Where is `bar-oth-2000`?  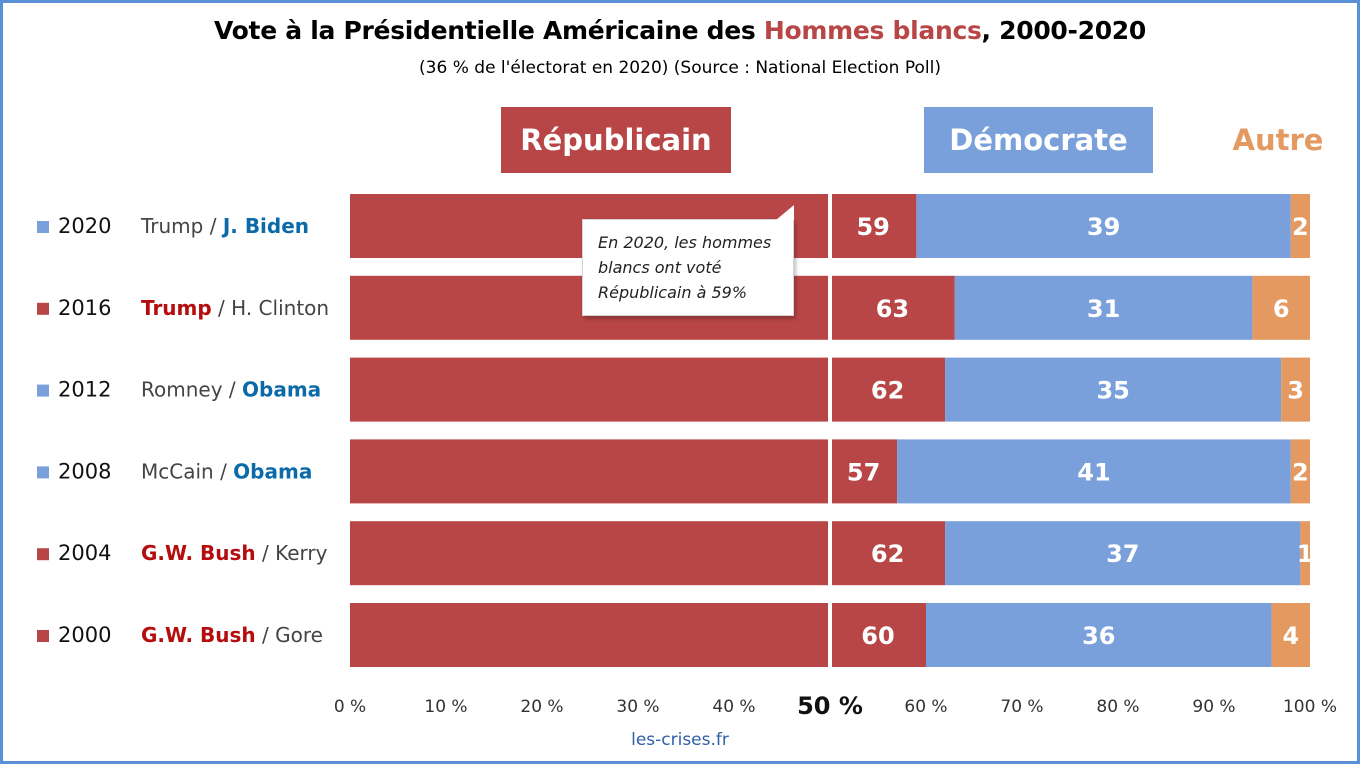 bar-oth-2000 is located at coordinates (1290, 635).